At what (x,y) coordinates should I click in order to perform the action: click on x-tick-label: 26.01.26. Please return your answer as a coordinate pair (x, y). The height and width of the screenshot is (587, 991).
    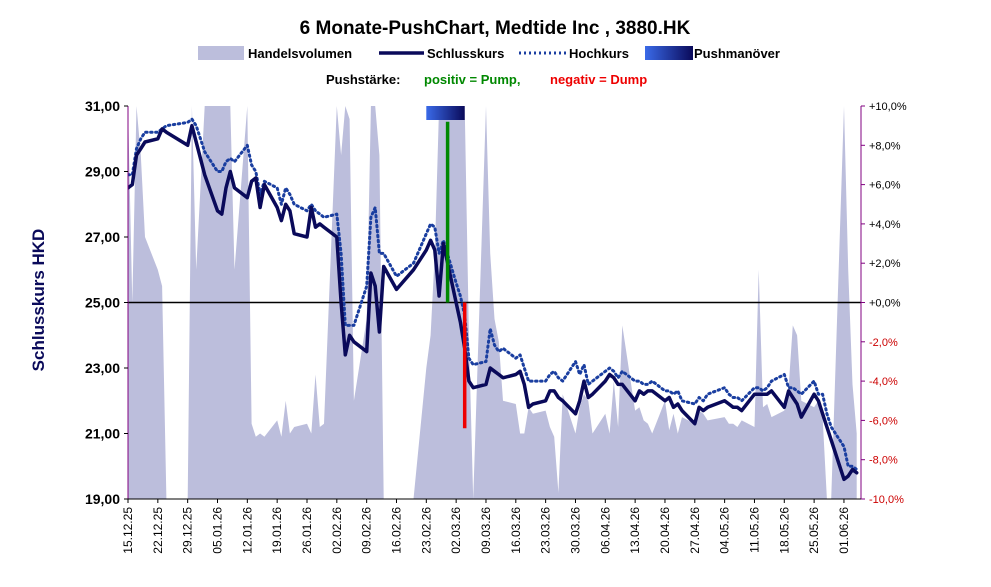
    Looking at the image, I should click on (307, 530).